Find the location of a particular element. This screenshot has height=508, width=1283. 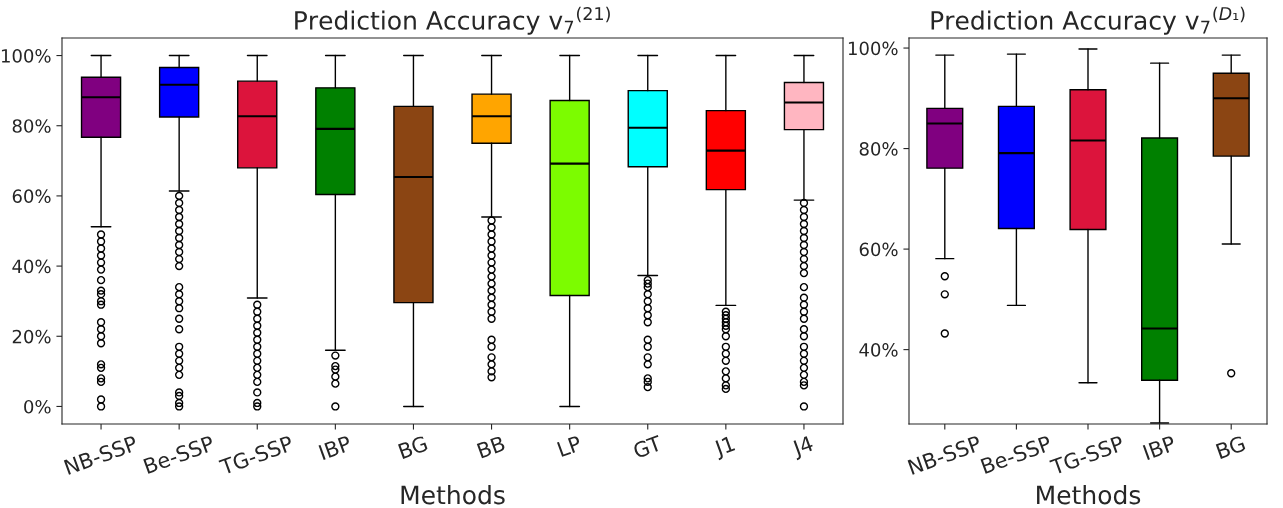

chart-title: Prediction Accuracy v$_{7}$$^{(21)}$ is located at coordinates (452, 20).